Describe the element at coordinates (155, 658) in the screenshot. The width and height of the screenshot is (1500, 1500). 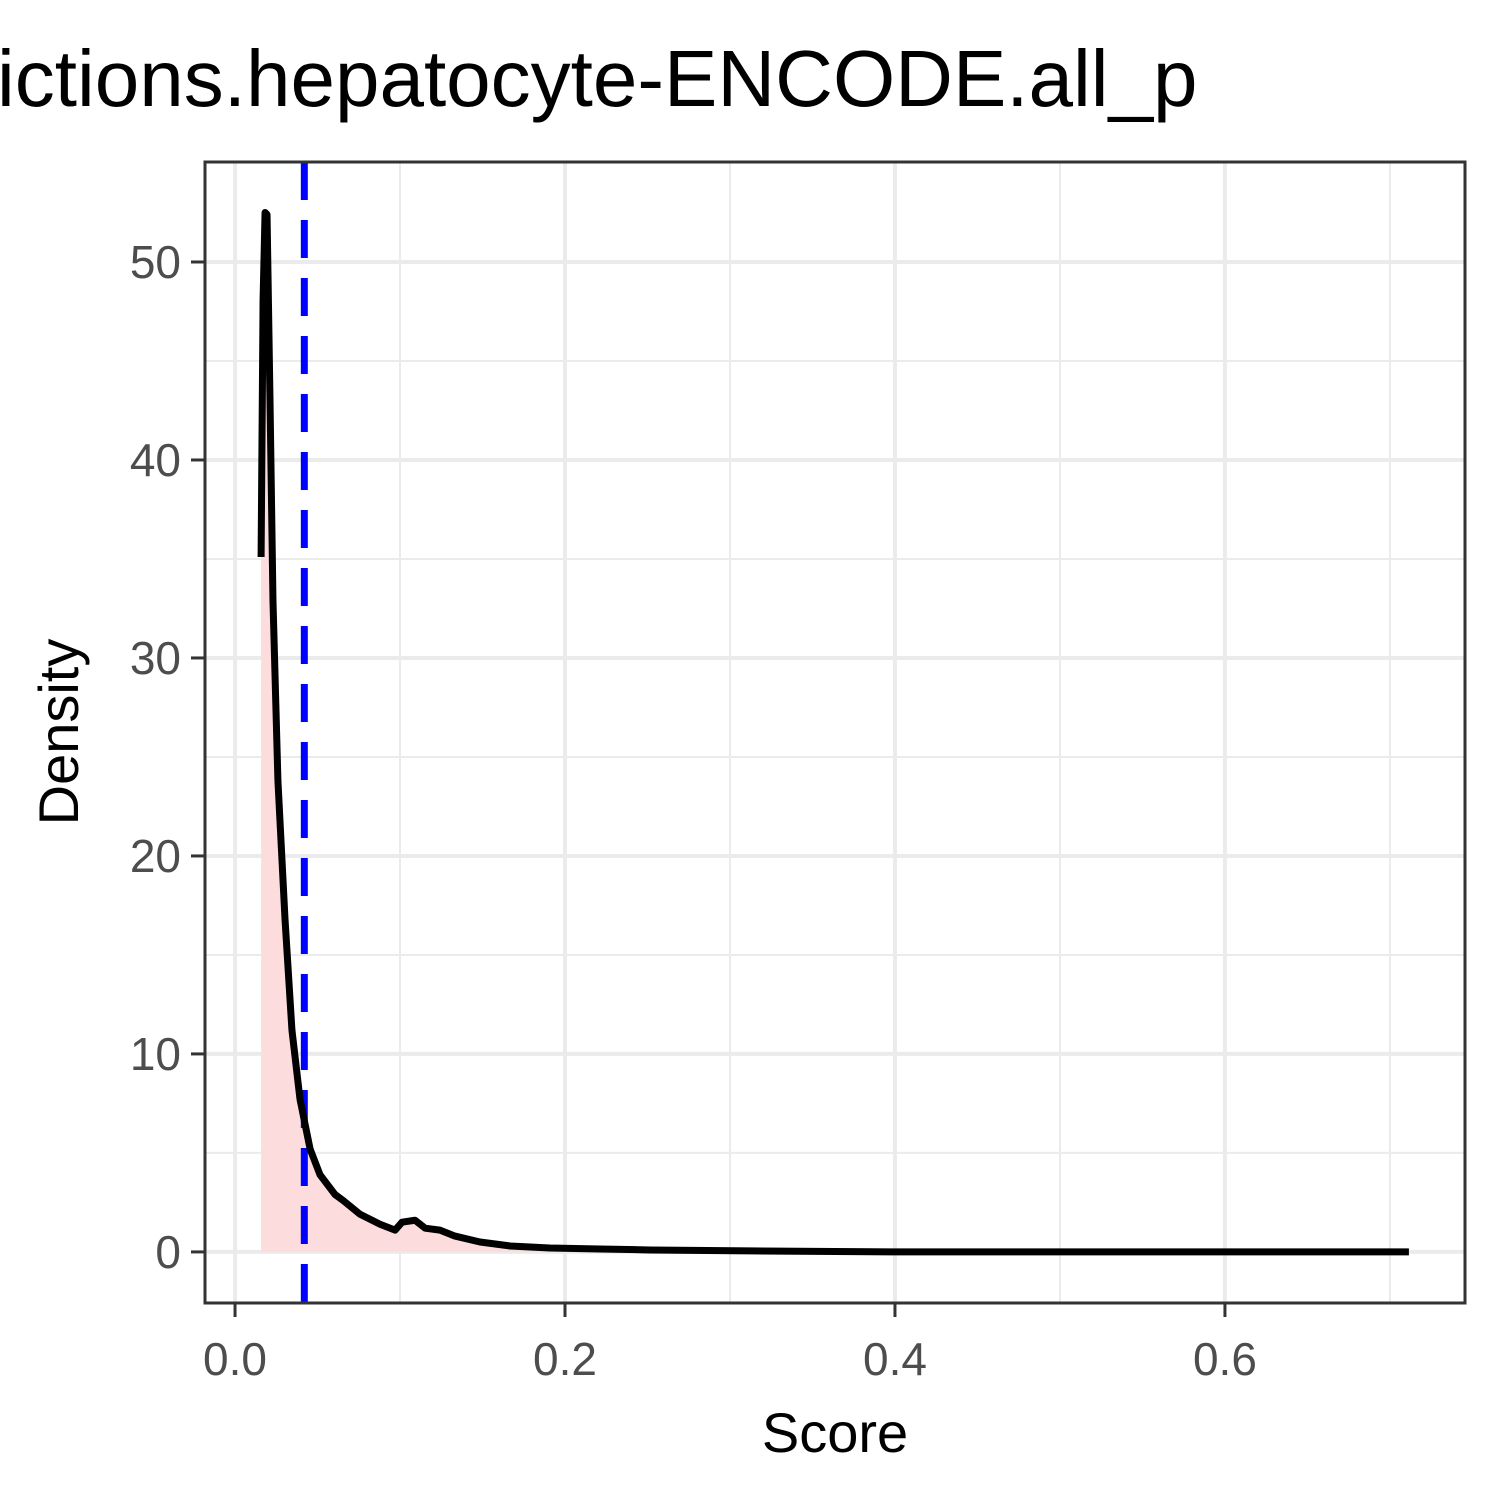
I see `y-tick-label: 30` at that location.